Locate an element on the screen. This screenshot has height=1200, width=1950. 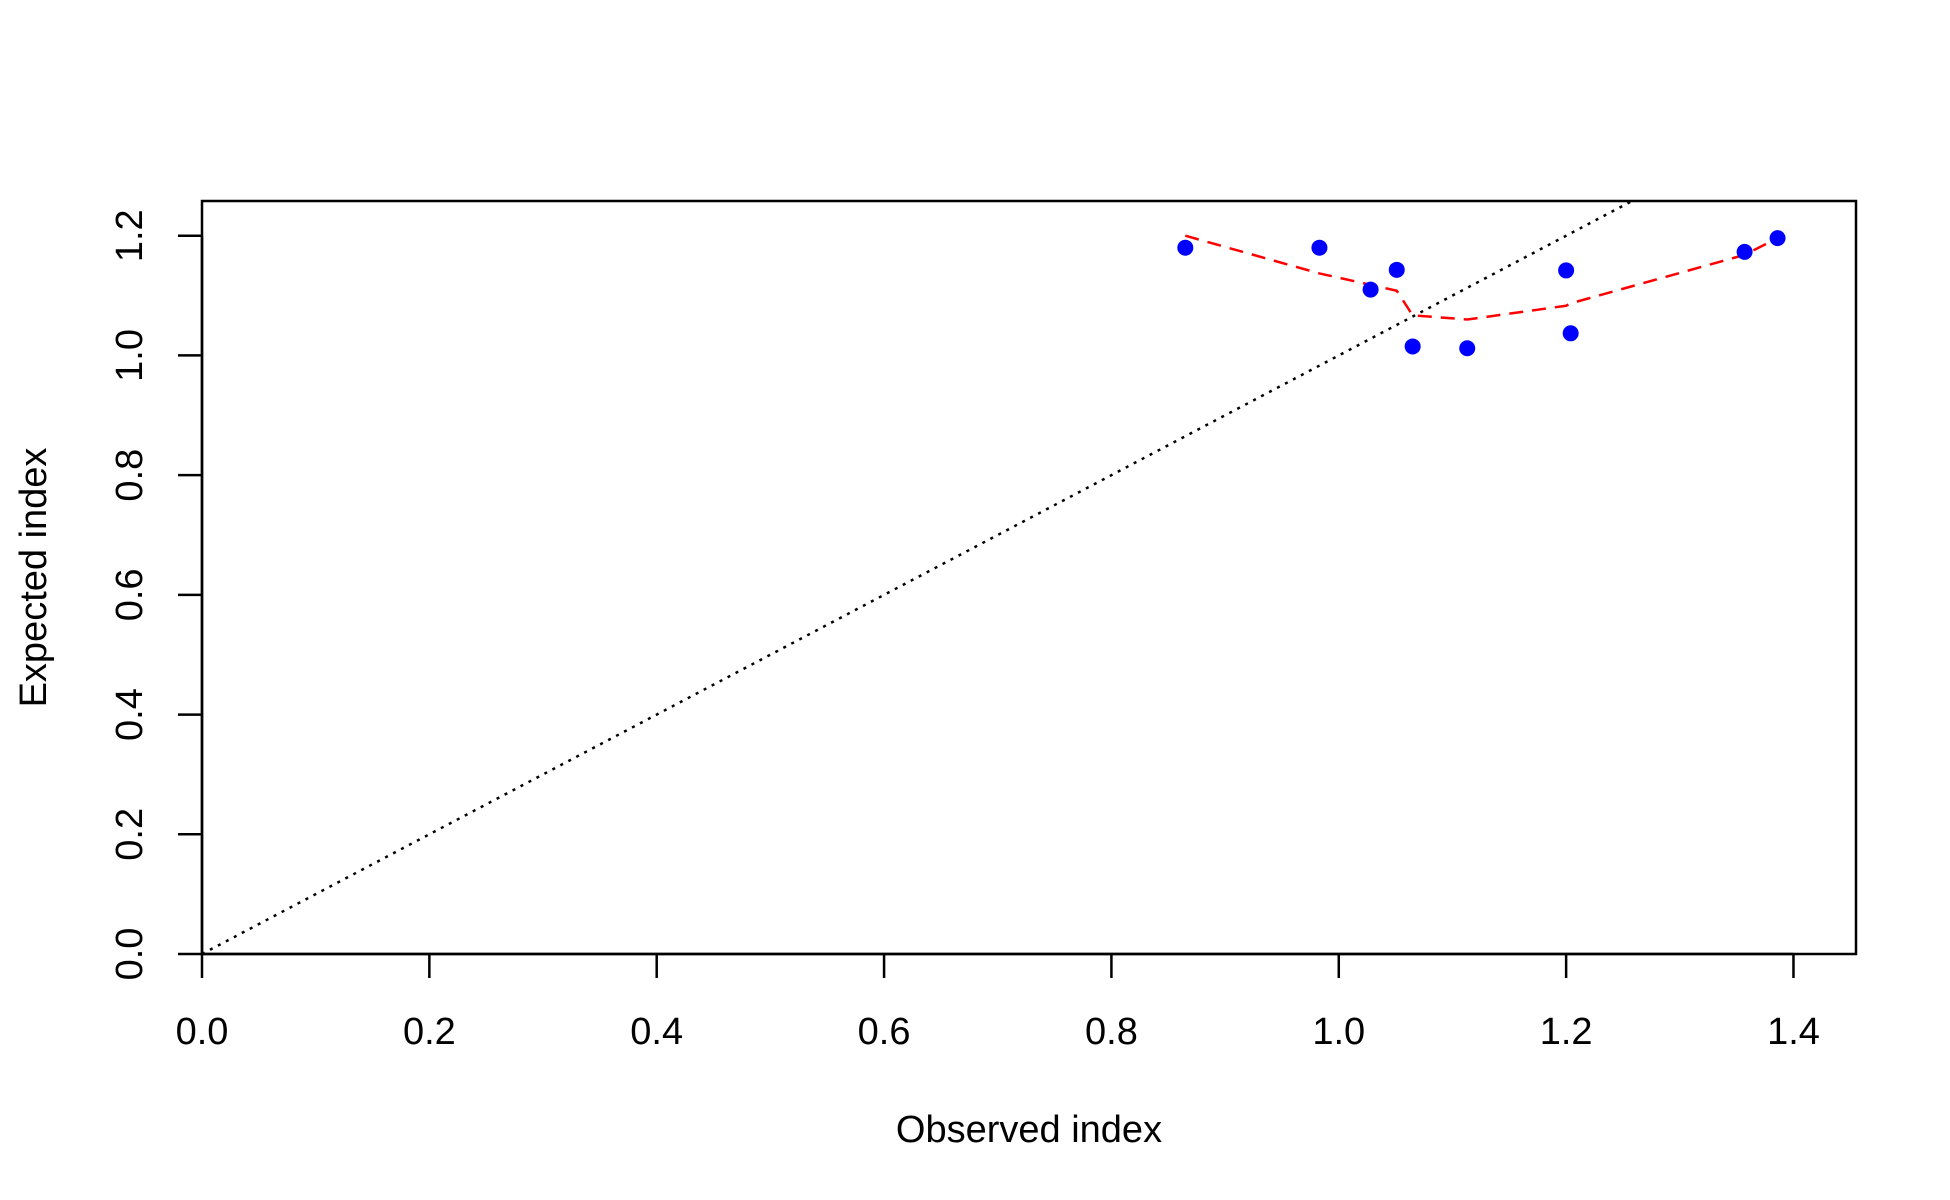
y-axis-label: Expected index is located at coordinates (34, 578).